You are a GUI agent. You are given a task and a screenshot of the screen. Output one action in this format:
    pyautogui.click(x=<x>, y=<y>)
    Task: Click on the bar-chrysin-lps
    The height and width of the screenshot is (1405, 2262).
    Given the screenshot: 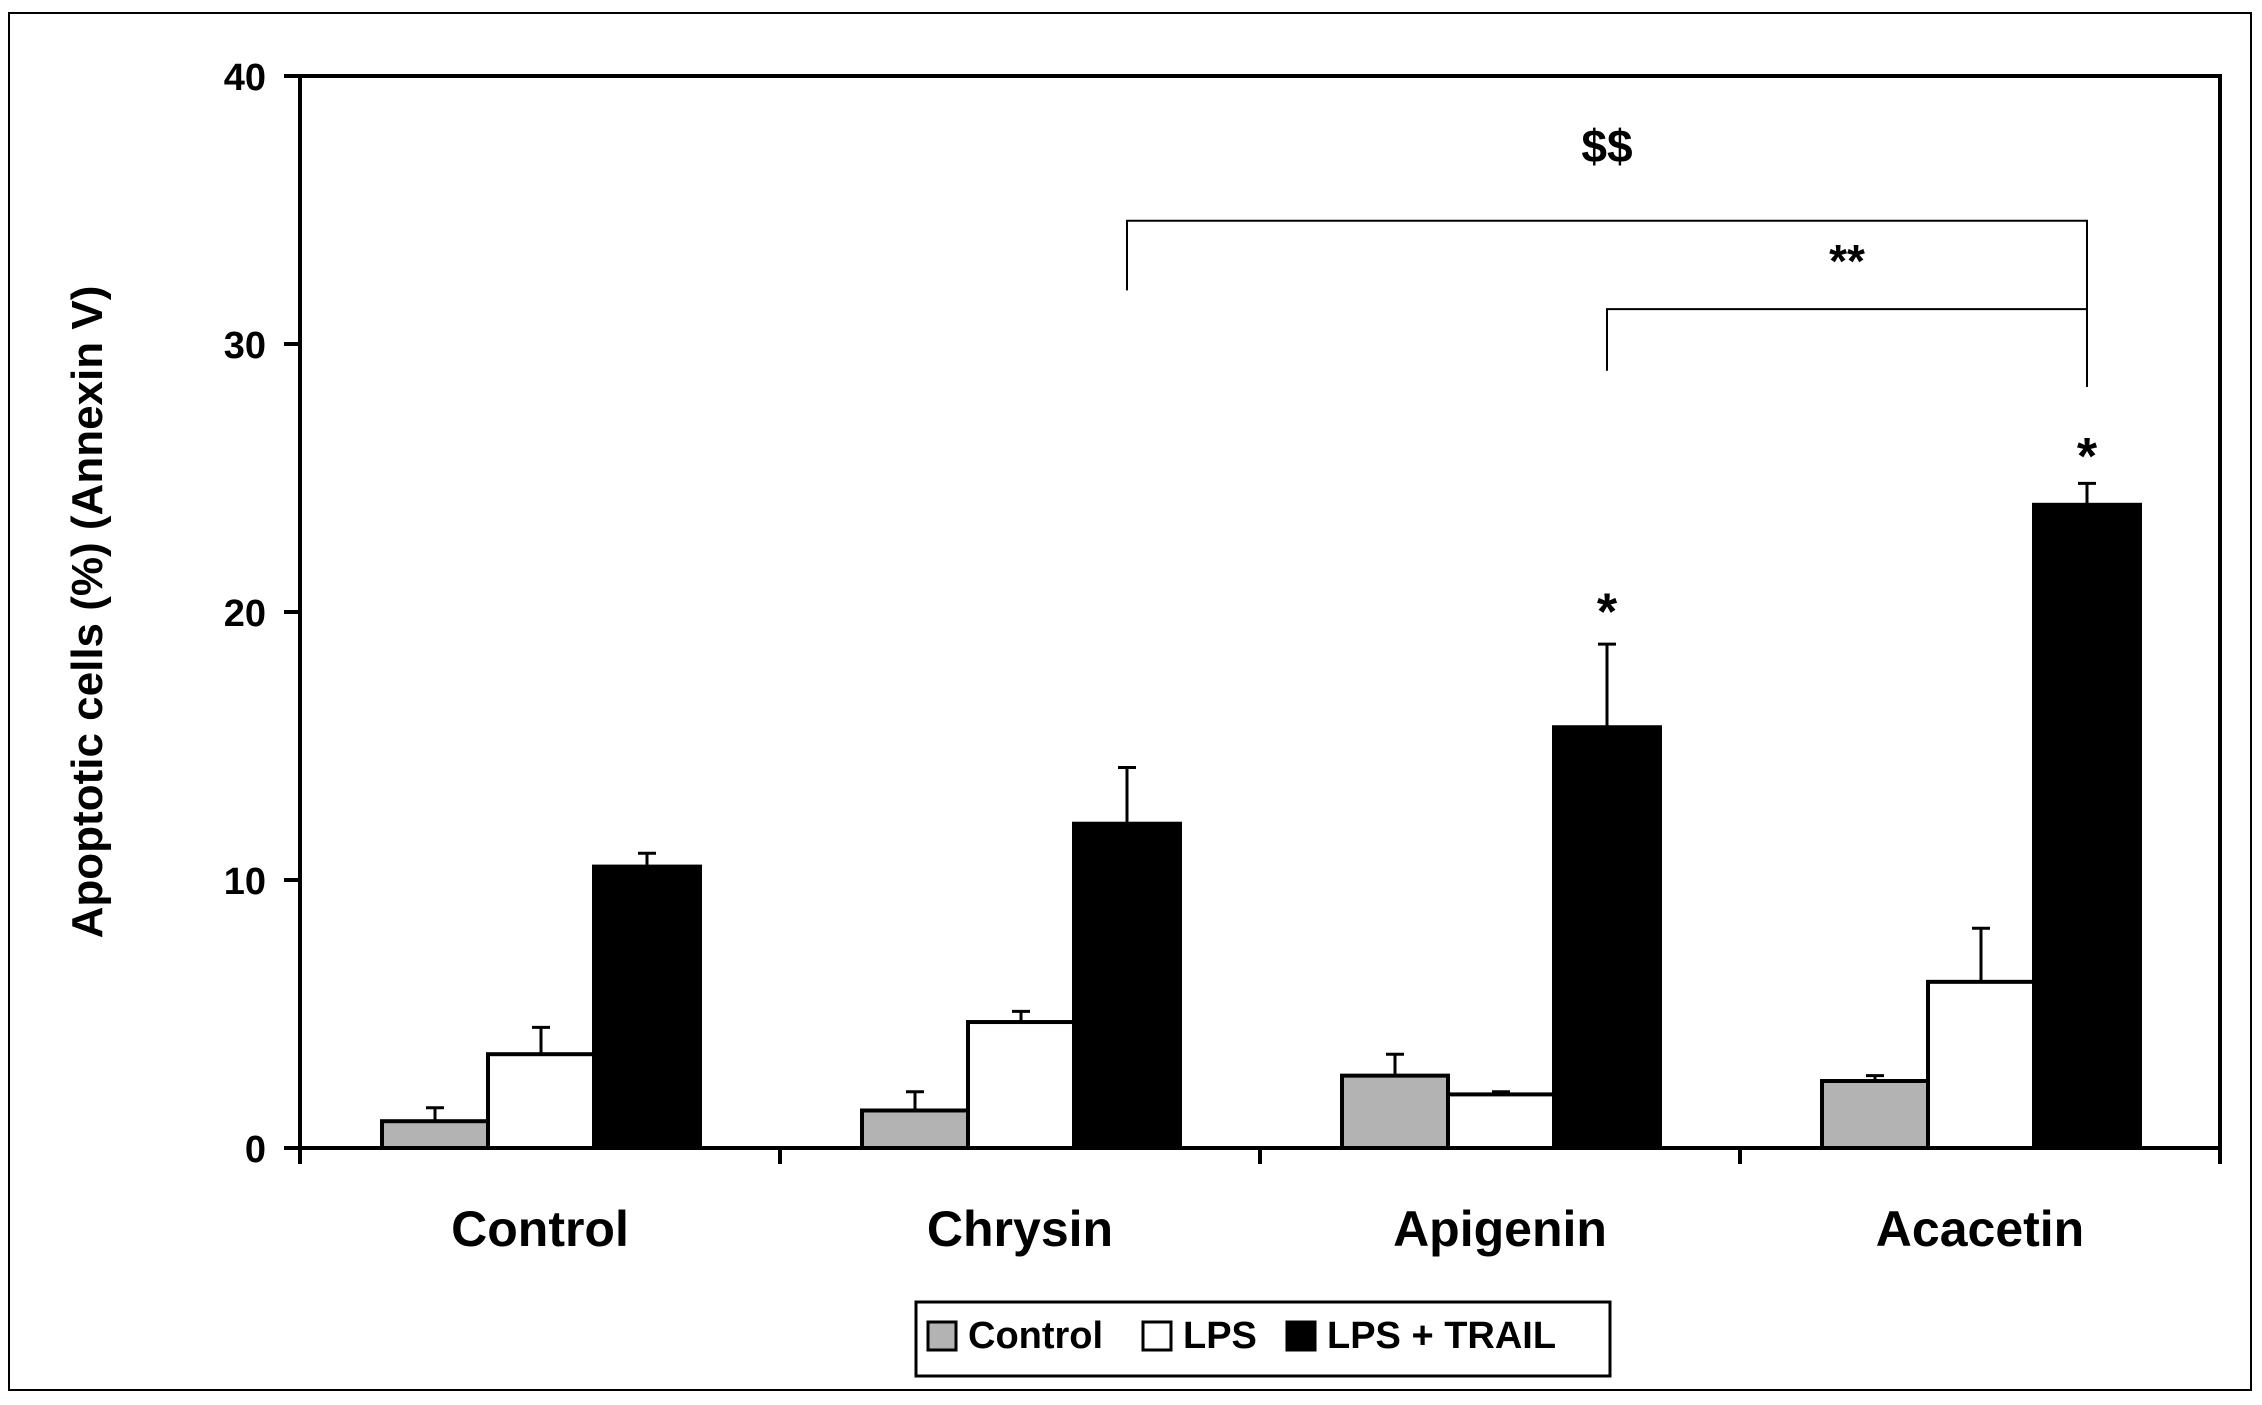 What is the action you would take?
    pyautogui.click(x=1021, y=1085)
    